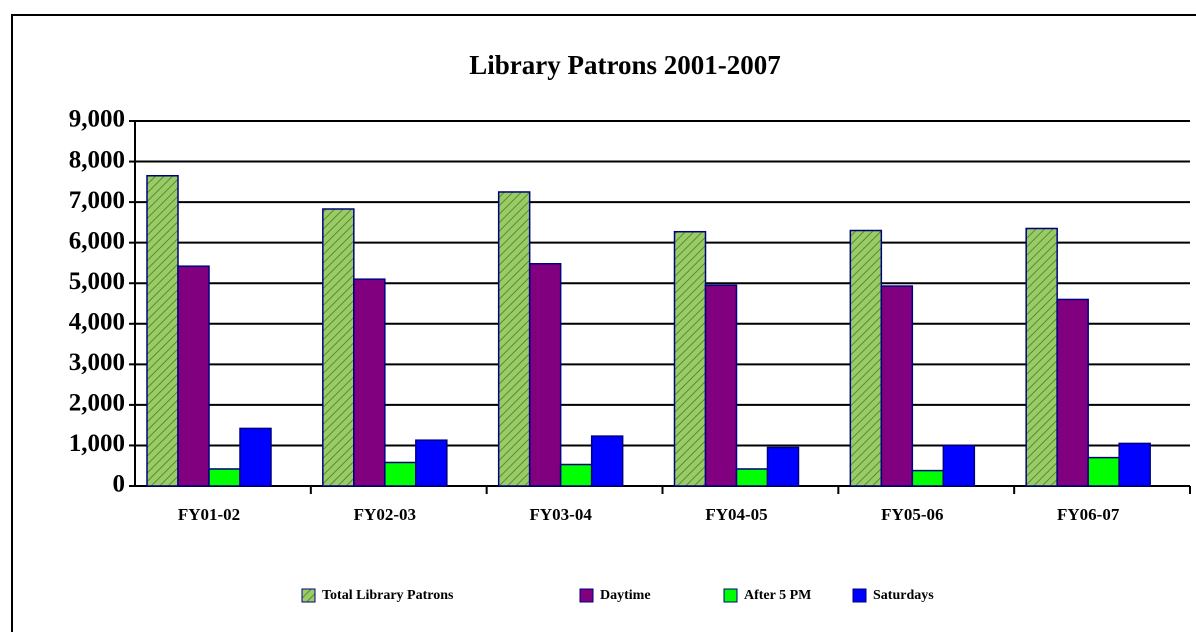  I want to click on x-tick-label: FY03-04, so click(561, 514).